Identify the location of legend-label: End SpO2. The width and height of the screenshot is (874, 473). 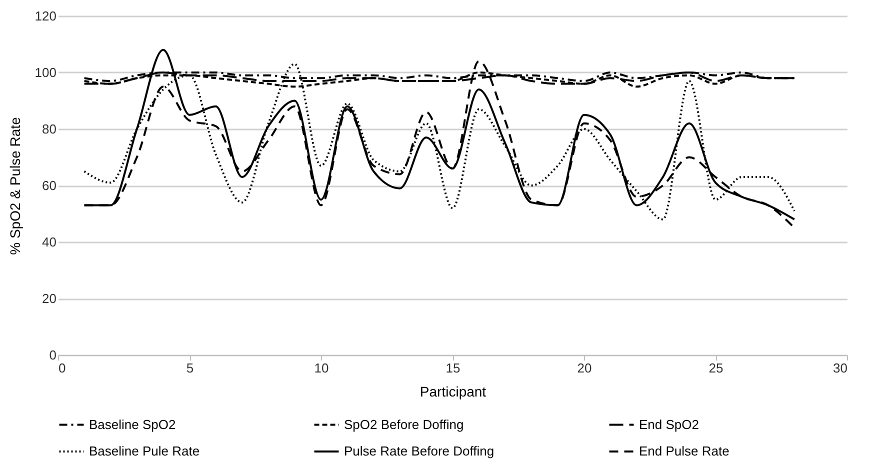
(669, 424).